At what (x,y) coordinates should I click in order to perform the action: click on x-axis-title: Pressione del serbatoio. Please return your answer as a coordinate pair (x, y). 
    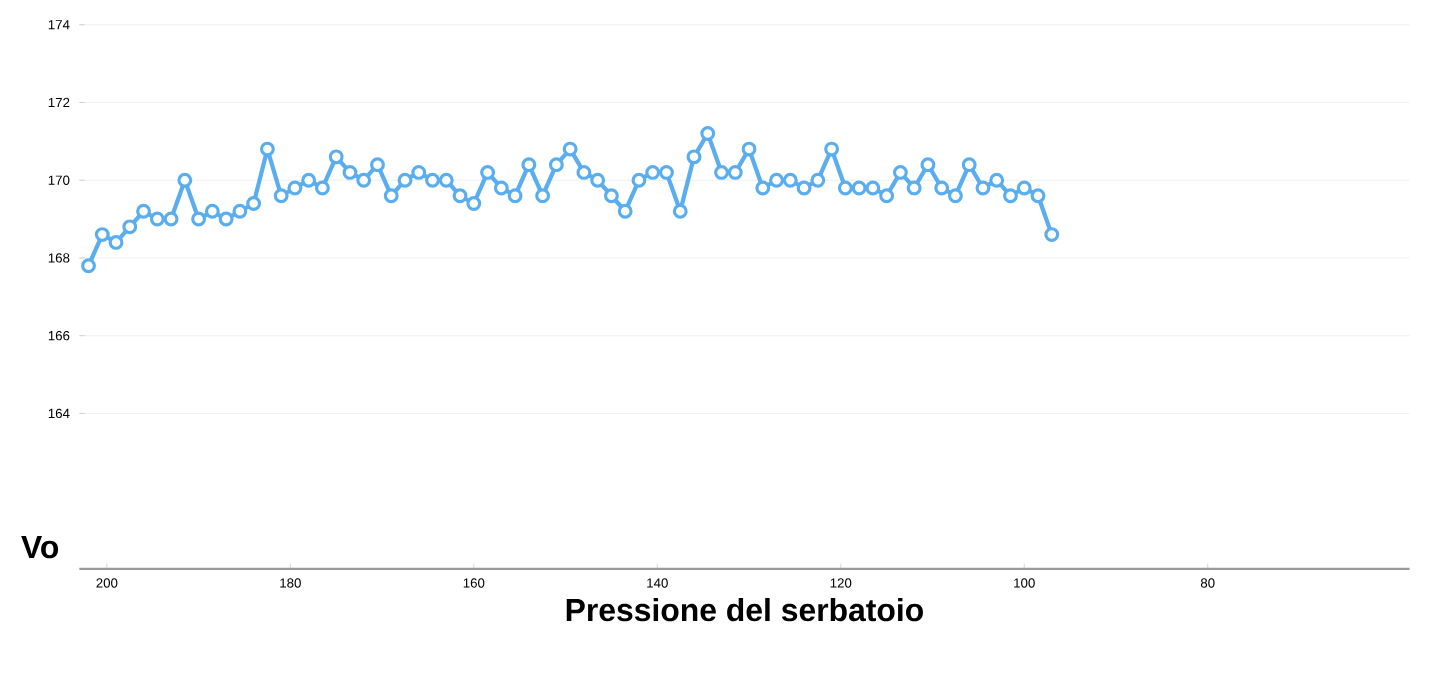
    Looking at the image, I should click on (744, 609).